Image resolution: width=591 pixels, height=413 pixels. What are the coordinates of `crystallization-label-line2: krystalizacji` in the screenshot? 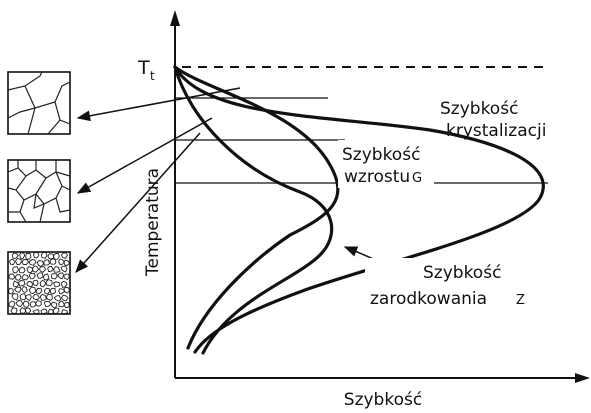 It's located at (496, 131).